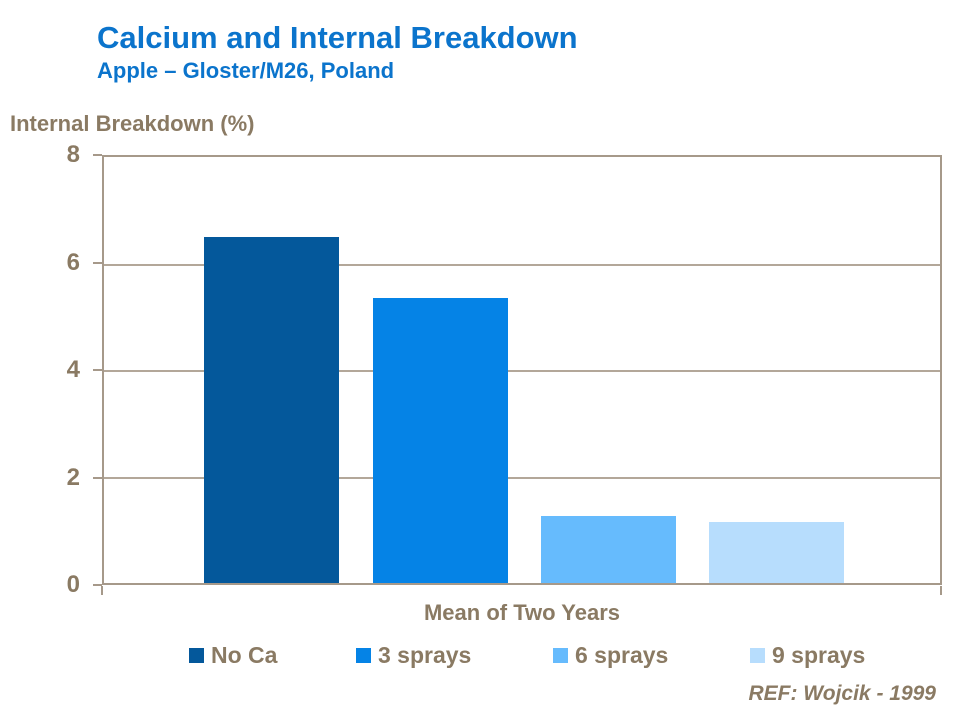 This screenshot has width=960, height=720. What do you see at coordinates (196, 655) in the screenshot?
I see `legend-swatch-no-ca` at bounding box center [196, 655].